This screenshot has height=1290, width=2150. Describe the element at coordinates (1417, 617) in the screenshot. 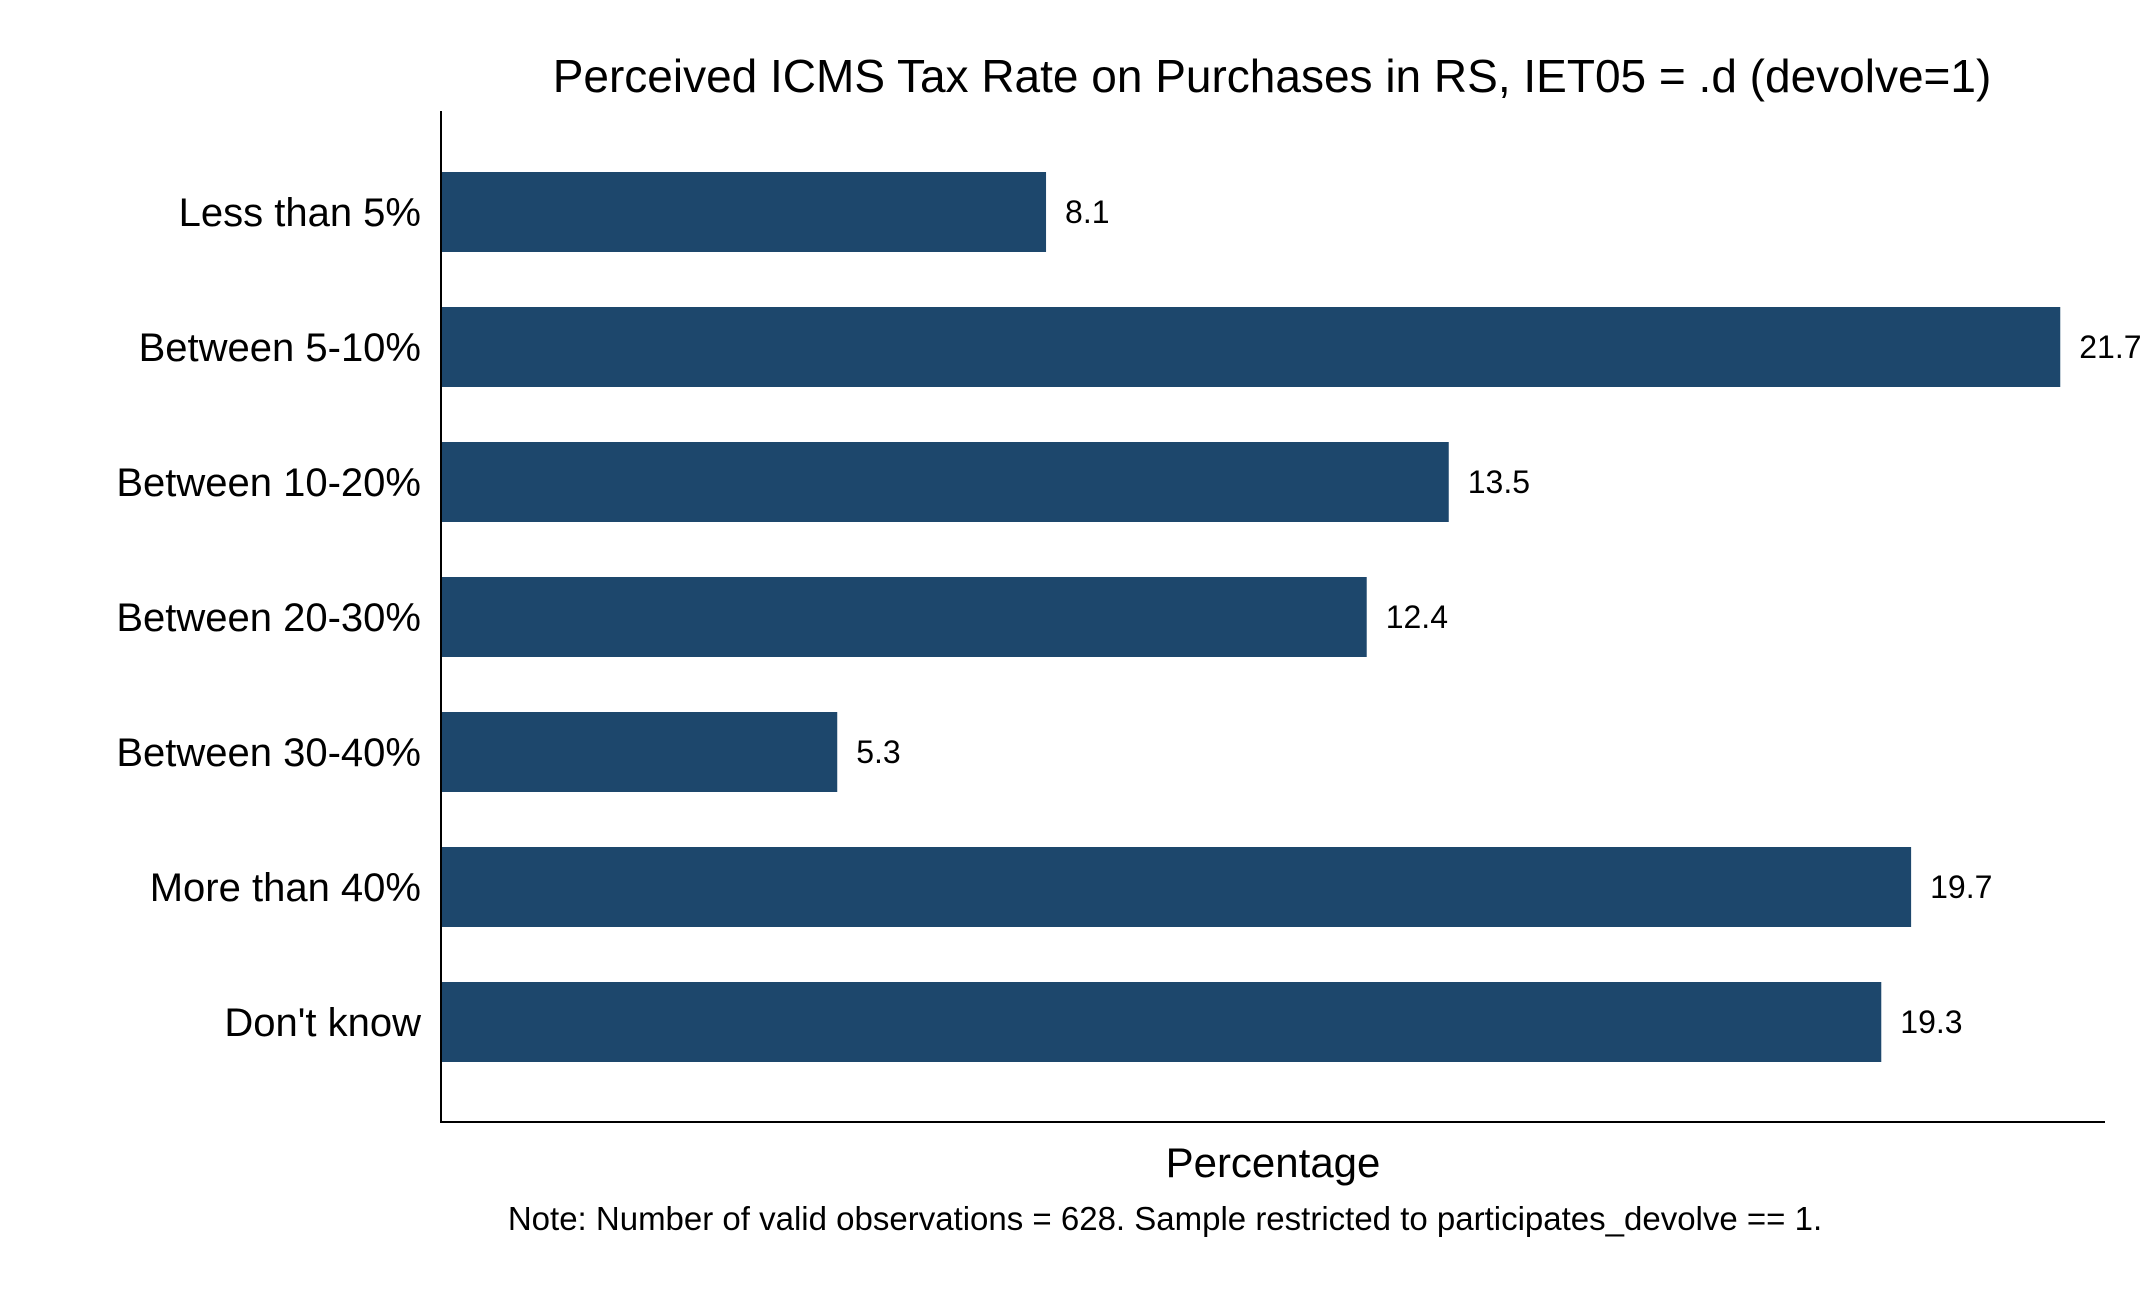

I see `value-label: 12.4` at that location.